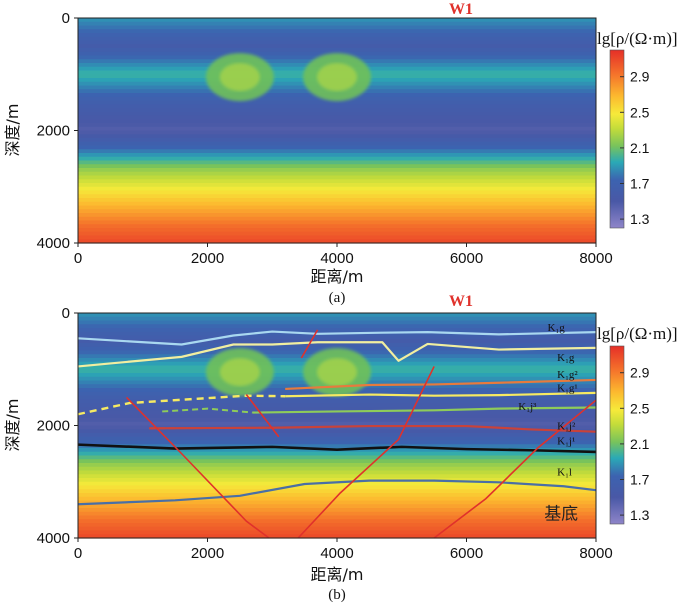  What do you see at coordinates (12, 130) in the screenshot?
I see `panel-a-y-label: 深度/m` at bounding box center [12, 130].